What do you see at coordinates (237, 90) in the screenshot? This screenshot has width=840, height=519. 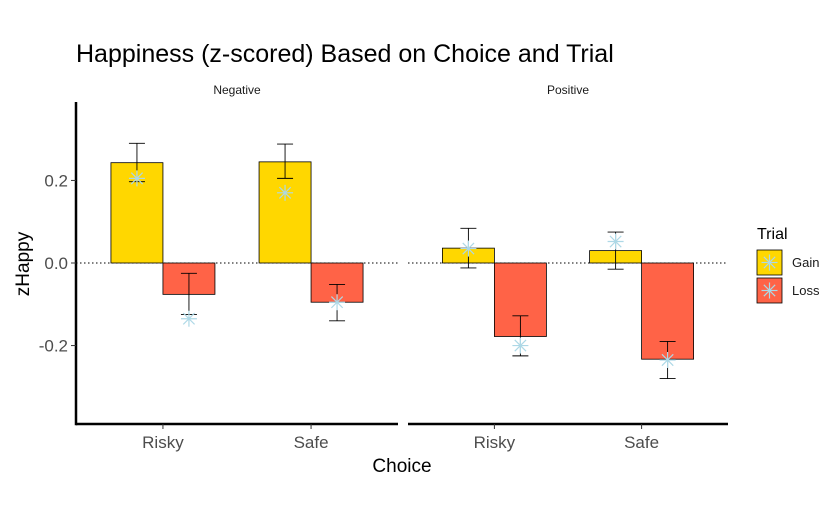 I see `panel-strip-label: Negative` at bounding box center [237, 90].